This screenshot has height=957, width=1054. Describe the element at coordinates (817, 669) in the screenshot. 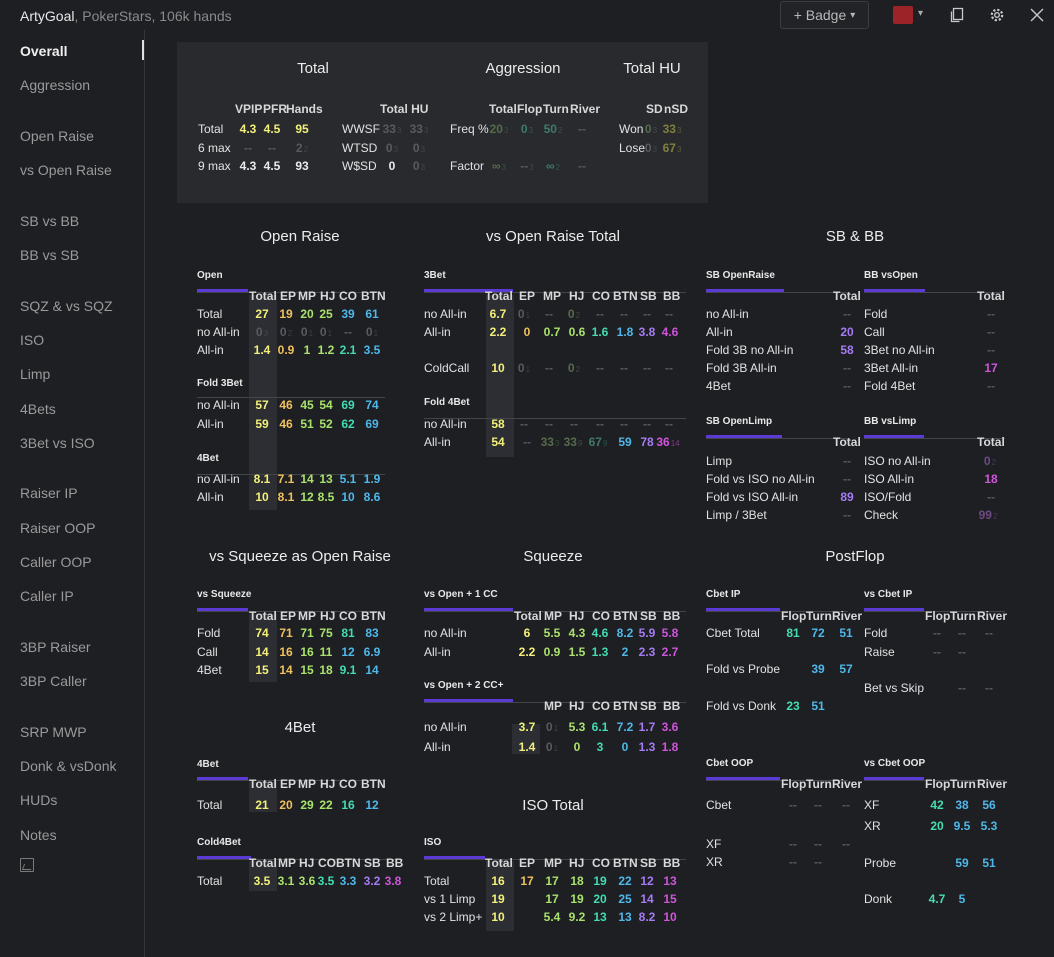

I see `stat-value: 39` at that location.